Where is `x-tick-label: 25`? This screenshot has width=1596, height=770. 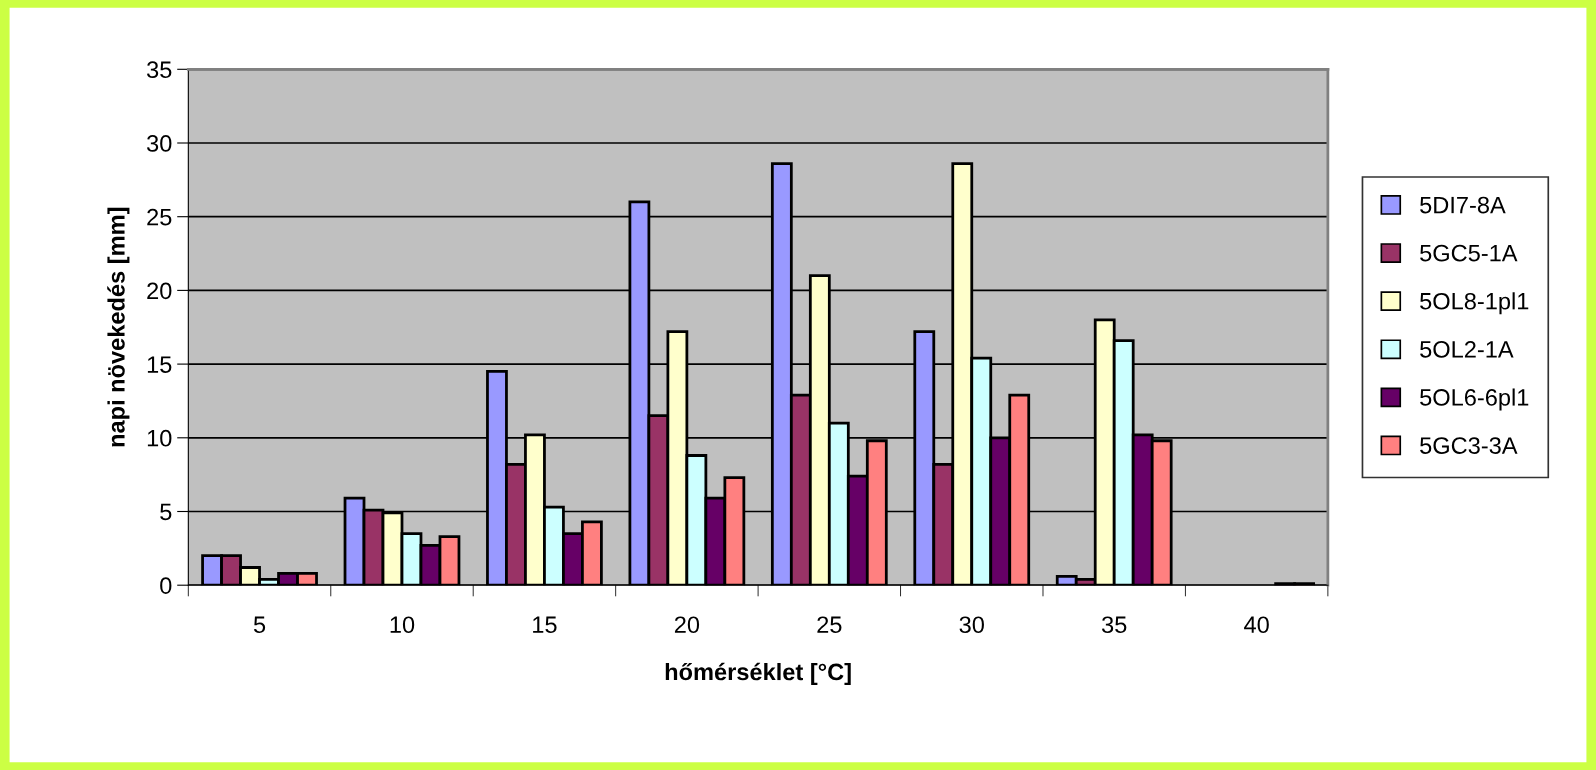 x-tick-label: 25 is located at coordinates (829, 625).